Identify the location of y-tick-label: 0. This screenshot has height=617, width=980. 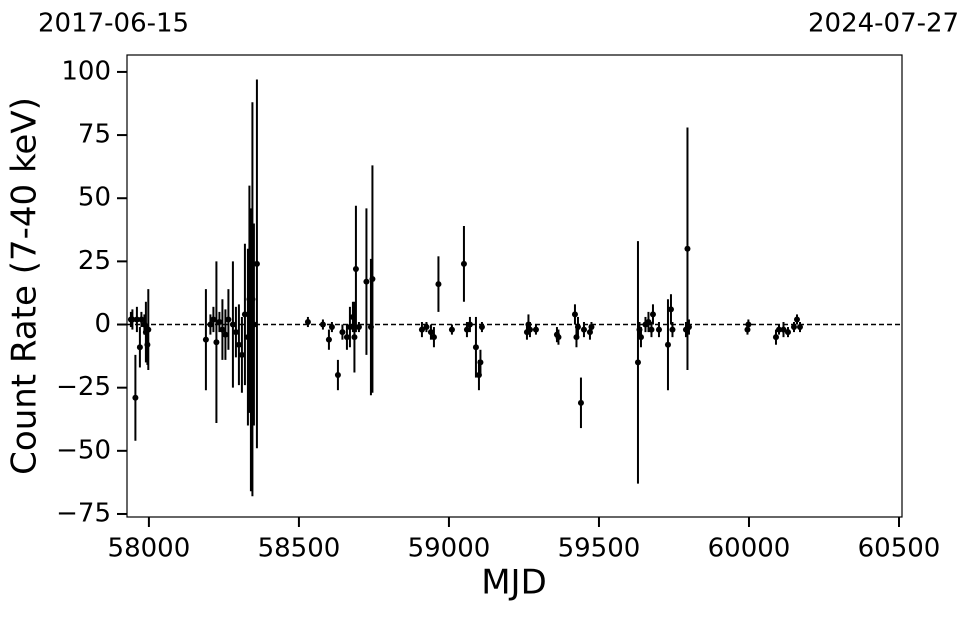
(102, 324).